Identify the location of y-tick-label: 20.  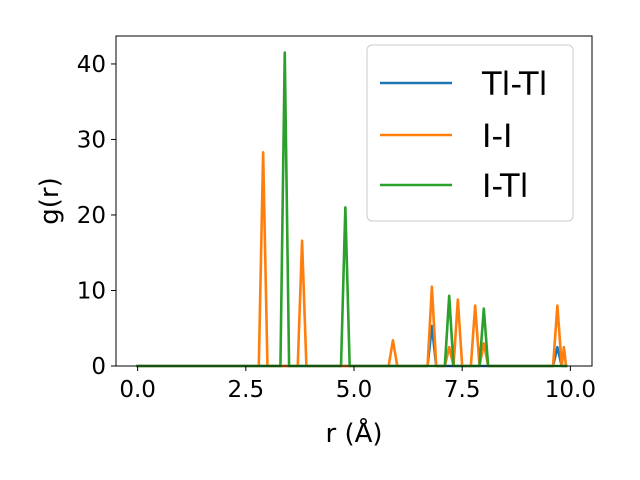
(91, 216).